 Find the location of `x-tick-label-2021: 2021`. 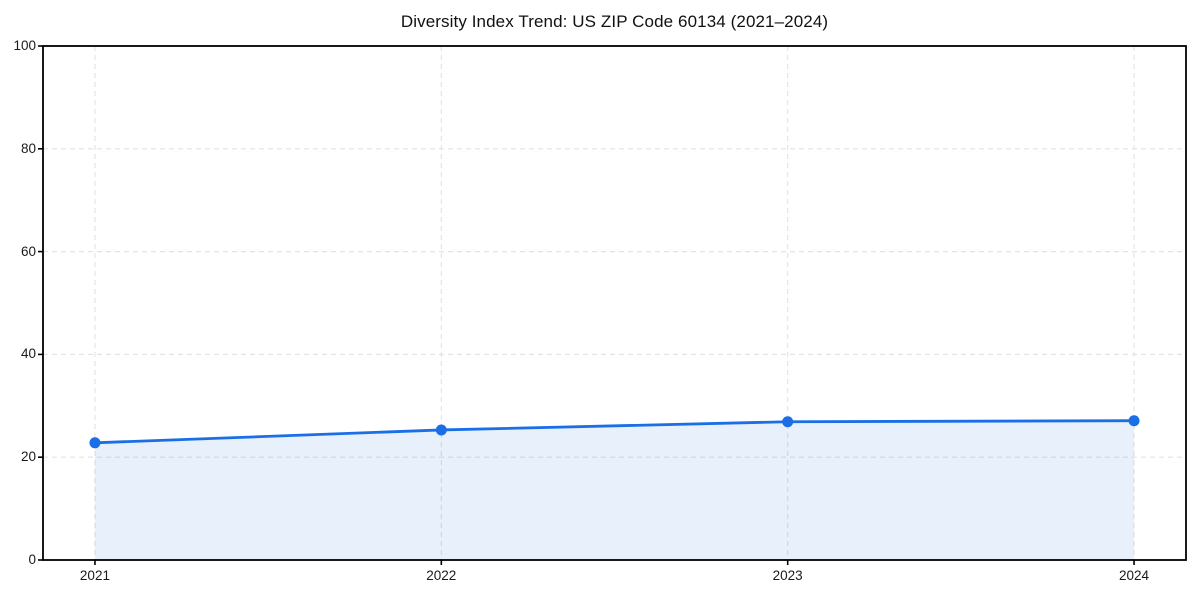

x-tick-label-2021: 2021 is located at coordinates (94, 575).